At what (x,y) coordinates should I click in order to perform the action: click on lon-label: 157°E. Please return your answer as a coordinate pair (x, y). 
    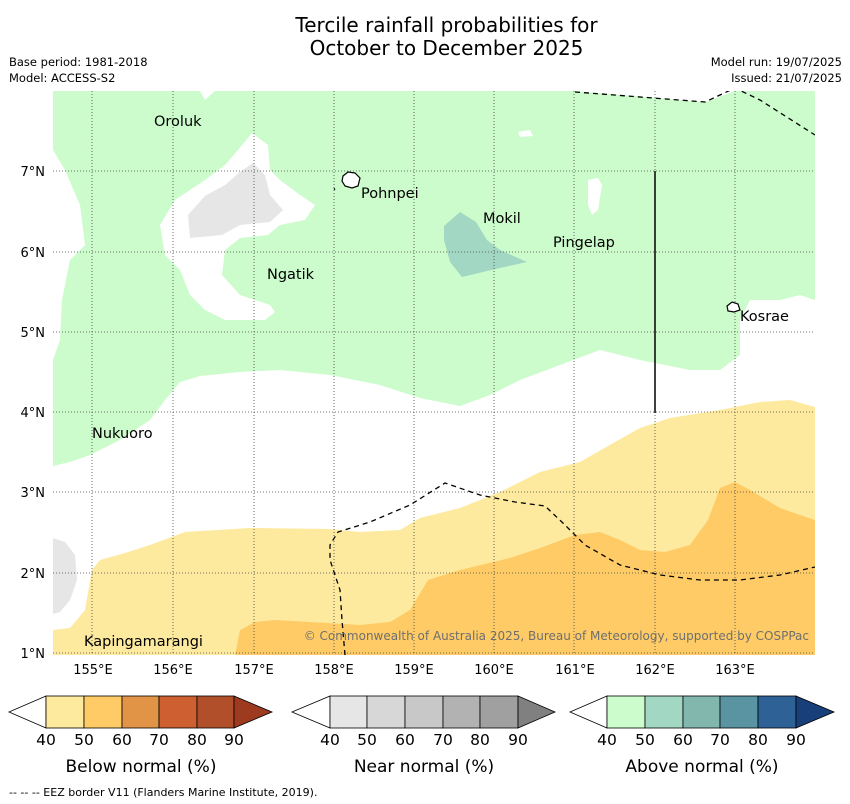
    Looking at the image, I should click on (254, 670).